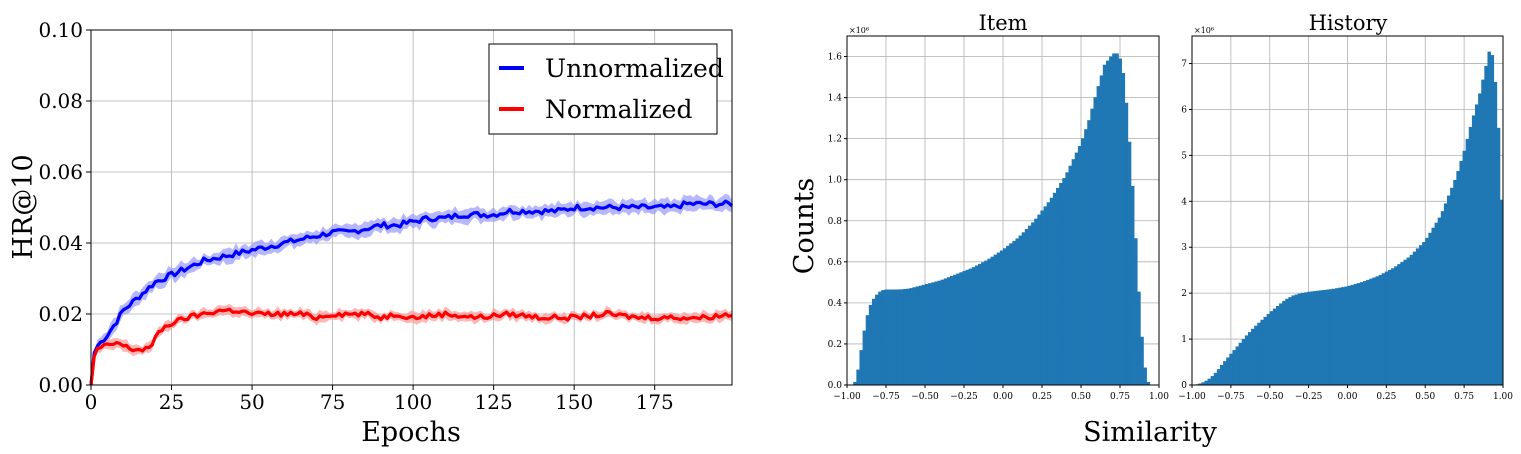 This screenshot has width=1521, height=454. Describe the element at coordinates (655, 402) in the screenshot. I see `p1-x-tick-label: 175` at that location.